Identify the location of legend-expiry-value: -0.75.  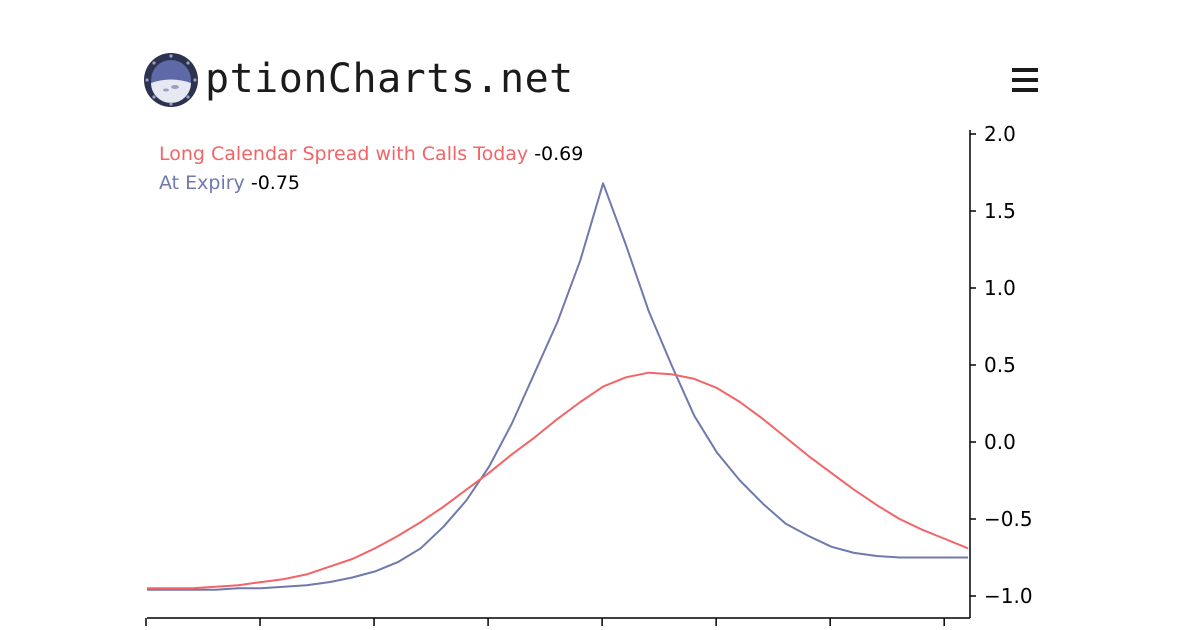
(275, 183).